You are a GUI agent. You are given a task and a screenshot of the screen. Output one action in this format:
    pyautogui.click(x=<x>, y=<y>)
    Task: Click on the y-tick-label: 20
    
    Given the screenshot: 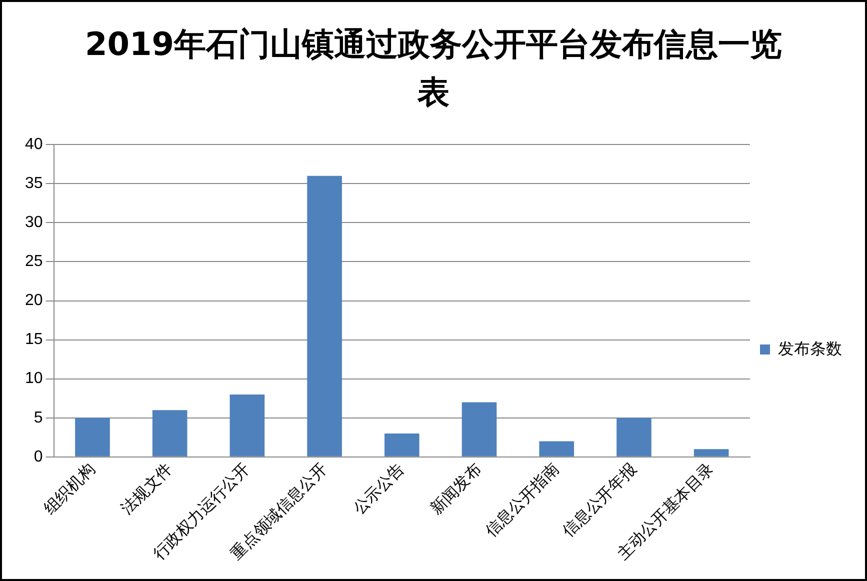 What is the action you would take?
    pyautogui.click(x=34, y=301)
    